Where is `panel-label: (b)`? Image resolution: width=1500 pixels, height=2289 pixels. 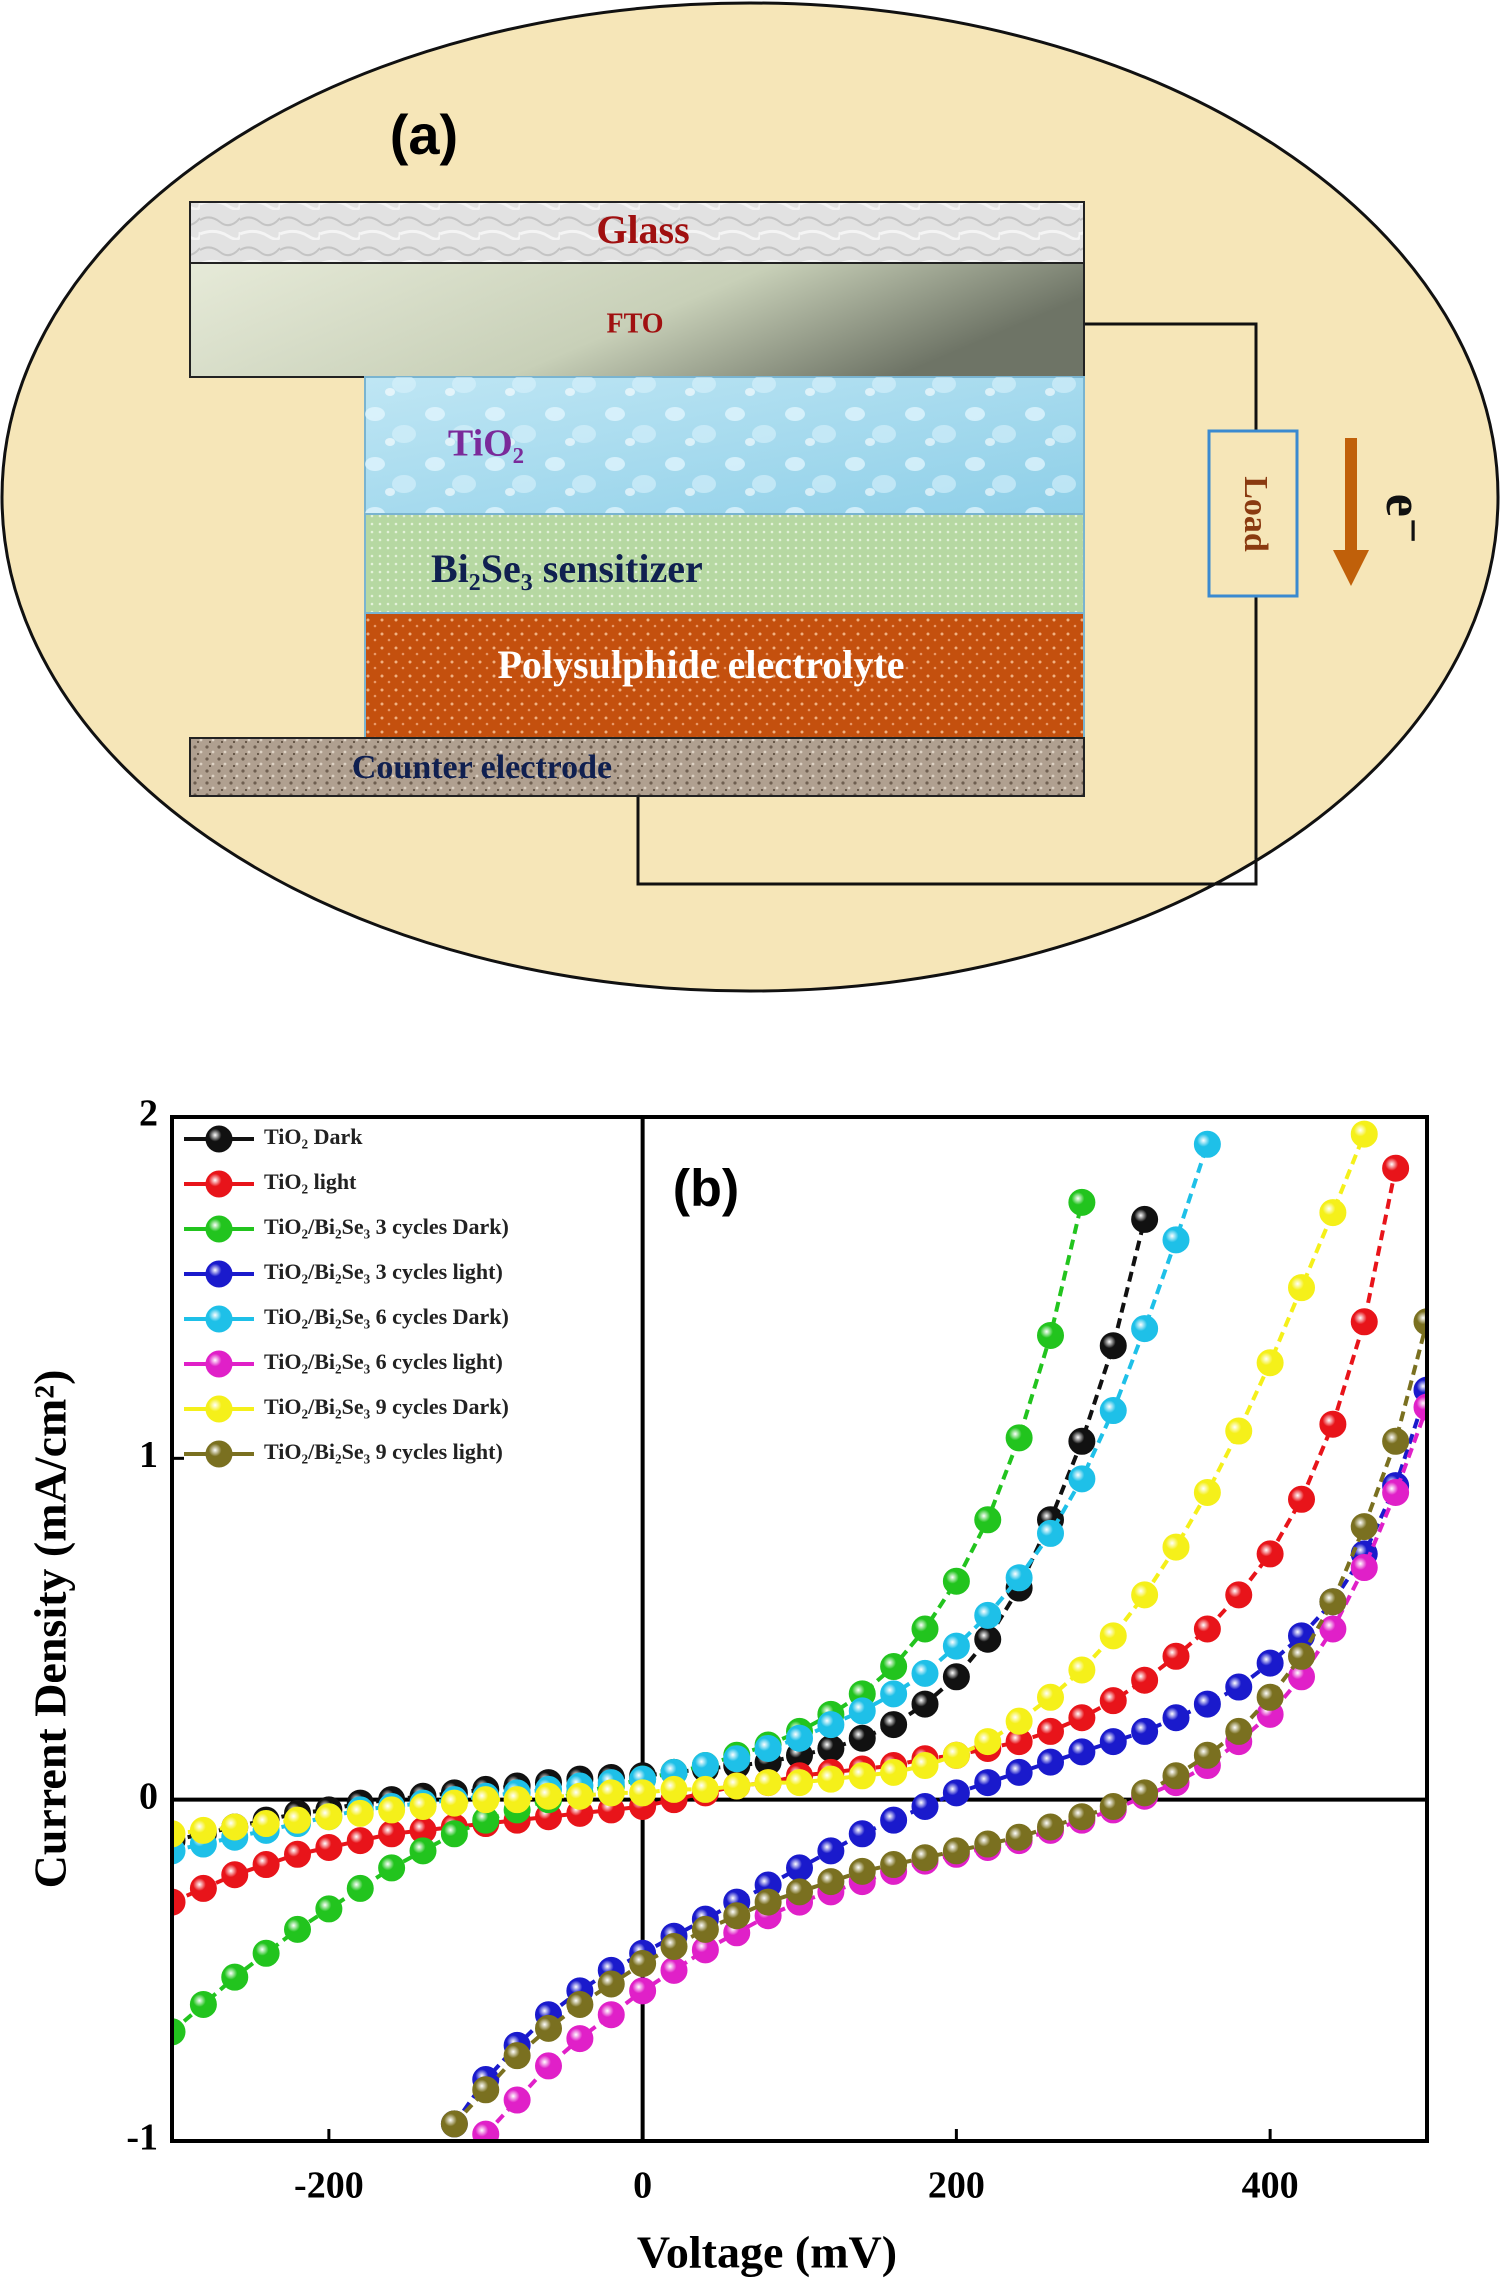
panel-label: (b) is located at coordinates (706, 1189).